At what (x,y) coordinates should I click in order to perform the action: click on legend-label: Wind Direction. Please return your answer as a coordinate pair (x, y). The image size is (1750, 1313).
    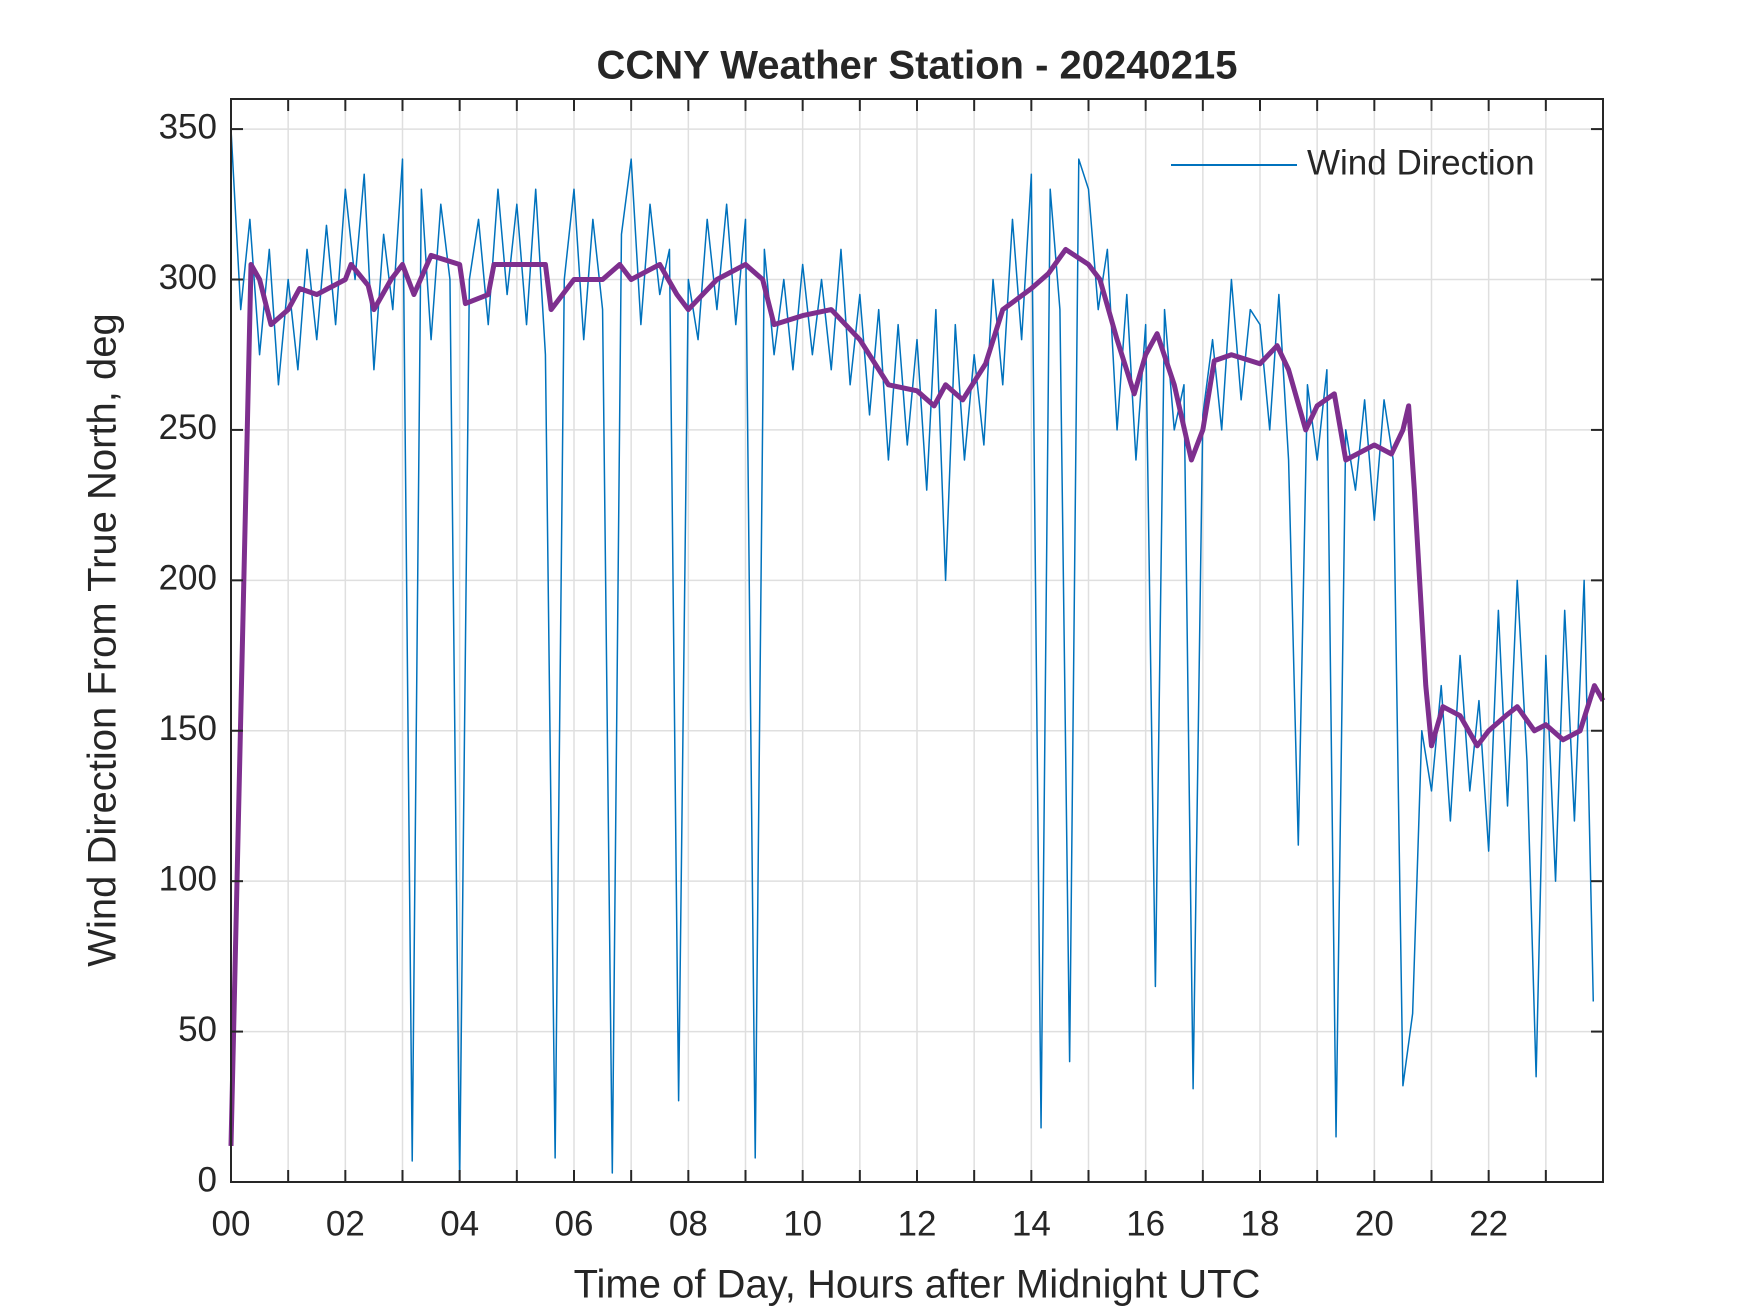
    Looking at the image, I should click on (1421, 162).